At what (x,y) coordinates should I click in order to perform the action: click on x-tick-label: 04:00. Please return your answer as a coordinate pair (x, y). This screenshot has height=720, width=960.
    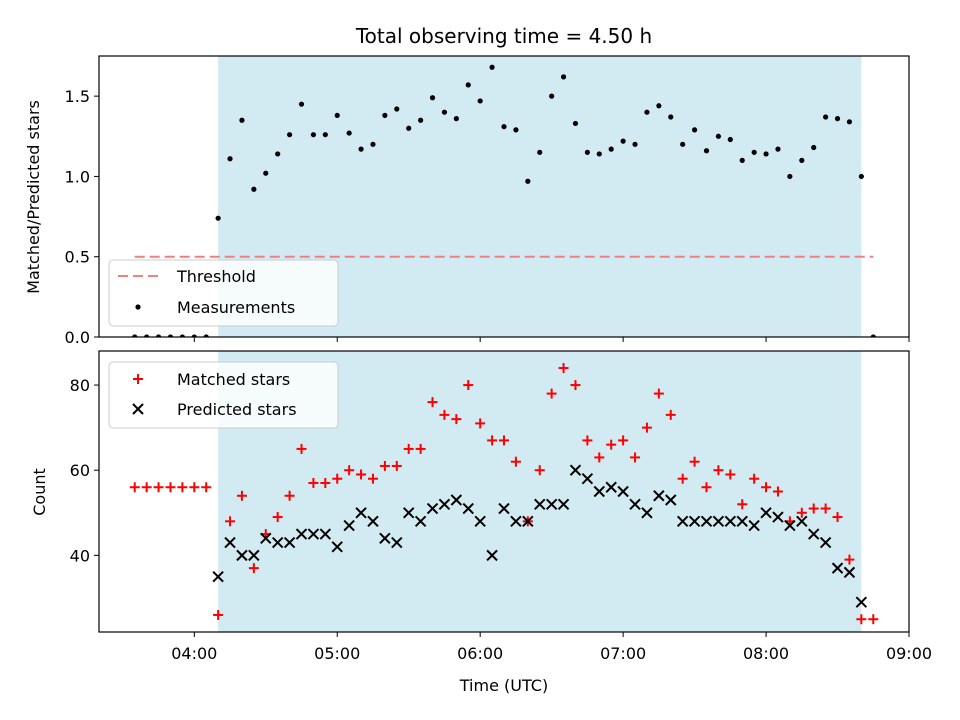
    Looking at the image, I should click on (194, 653).